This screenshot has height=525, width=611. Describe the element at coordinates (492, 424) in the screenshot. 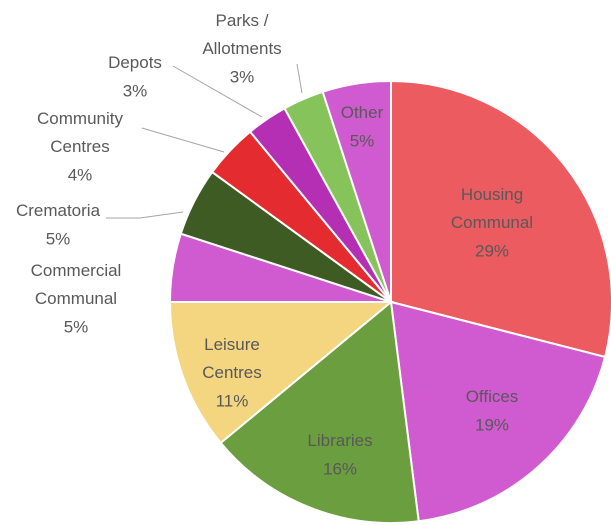

I see `value-label: 19%` at that location.